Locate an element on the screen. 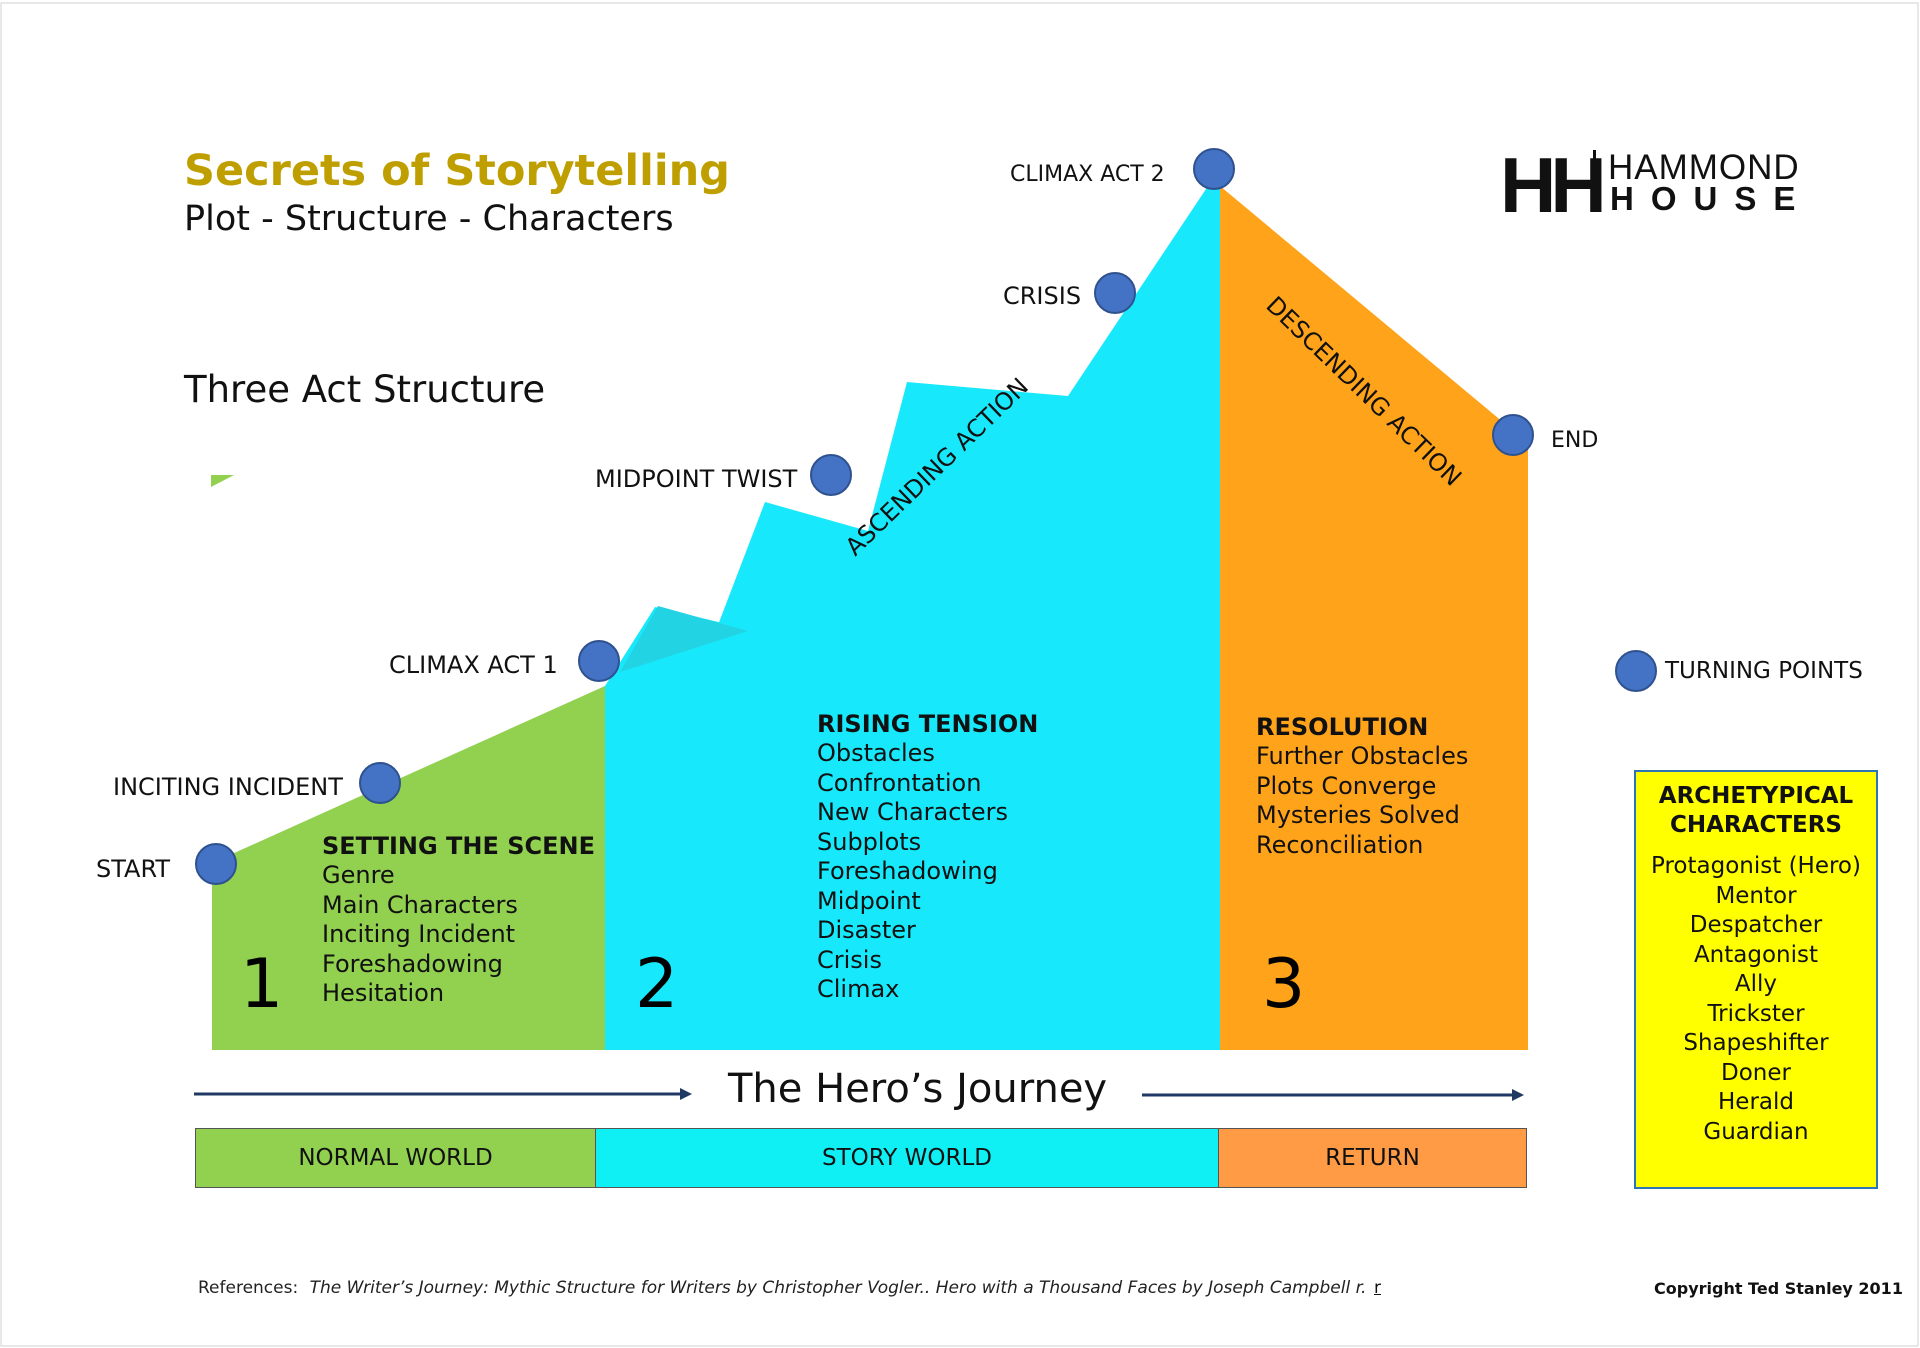  footer-stray-mark: r is located at coordinates (1377, 1288).